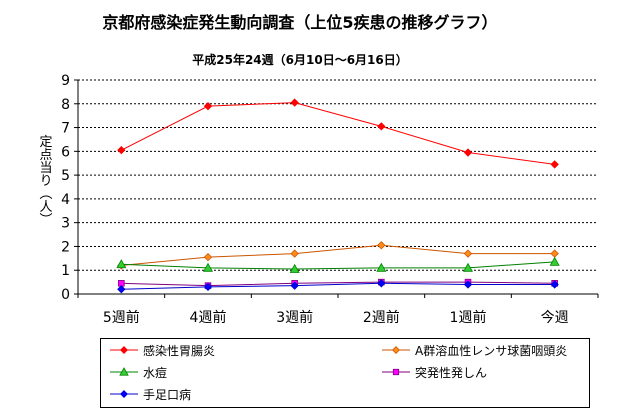 This screenshot has width=640, height=416. I want to click on x-tick-label: 4週前, so click(208, 317).